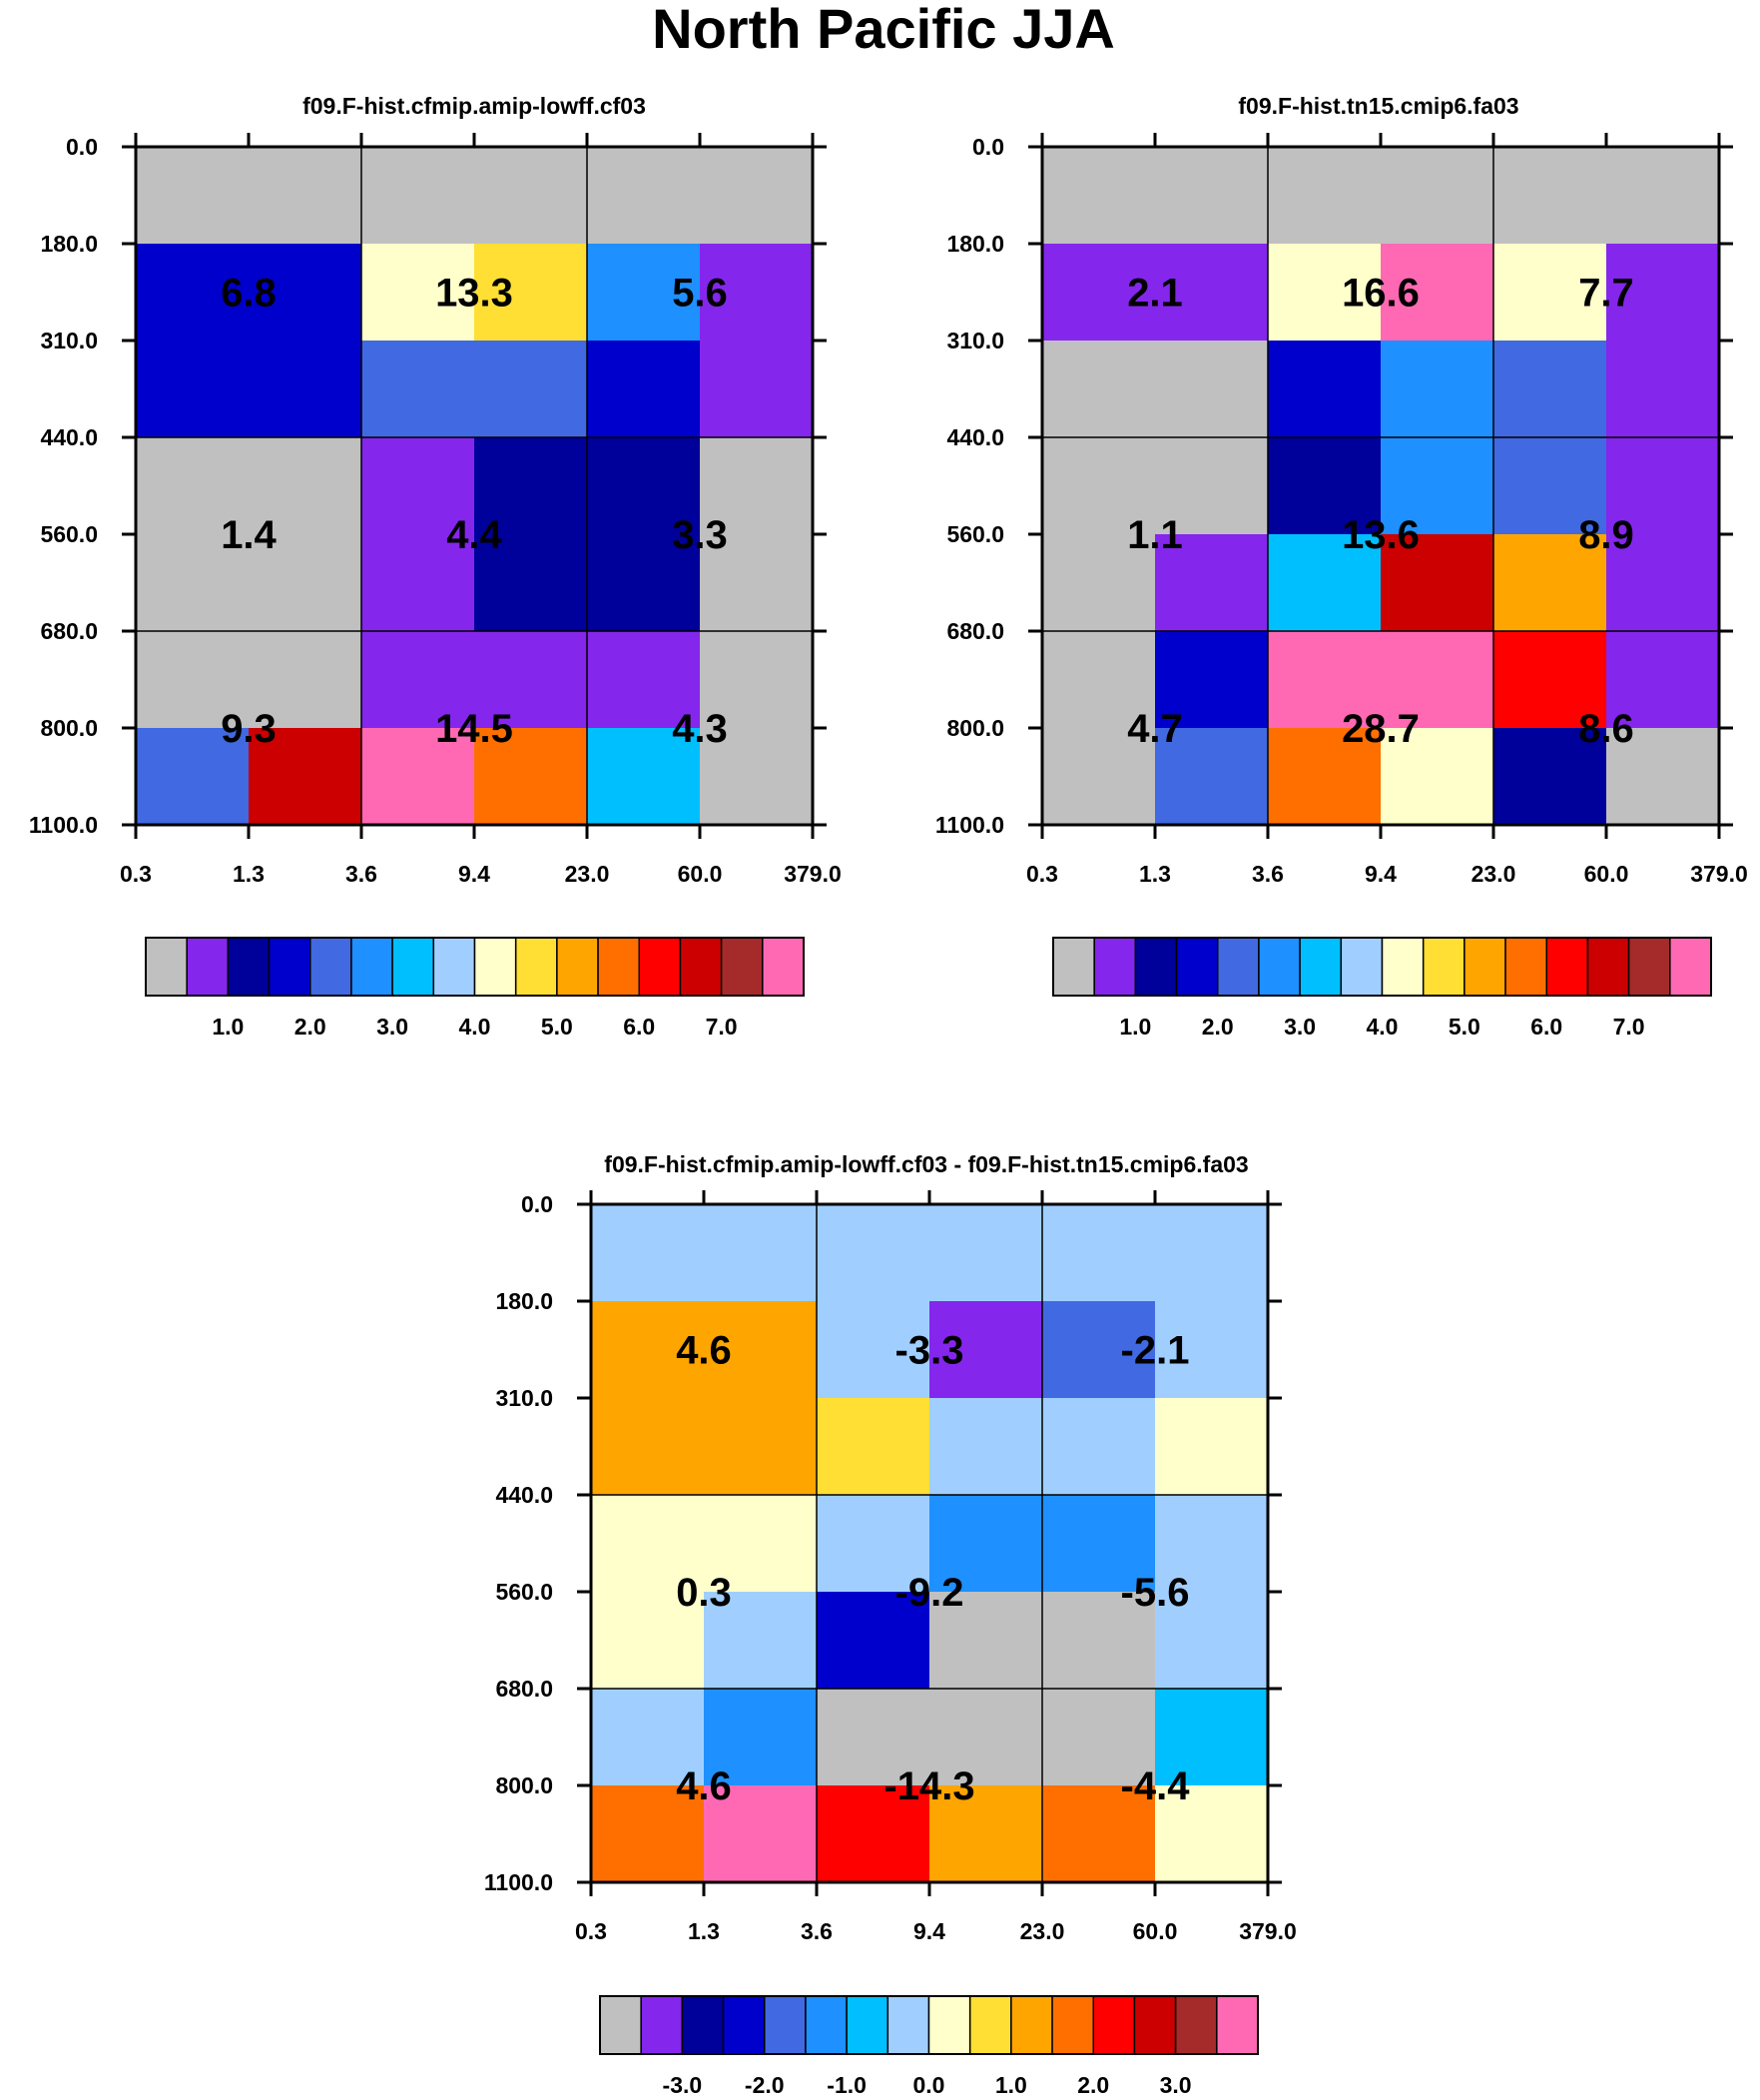 The height and width of the screenshot is (2100, 1760). What do you see at coordinates (884, 30) in the screenshot?
I see `figure-title: North Pacific JJA` at bounding box center [884, 30].